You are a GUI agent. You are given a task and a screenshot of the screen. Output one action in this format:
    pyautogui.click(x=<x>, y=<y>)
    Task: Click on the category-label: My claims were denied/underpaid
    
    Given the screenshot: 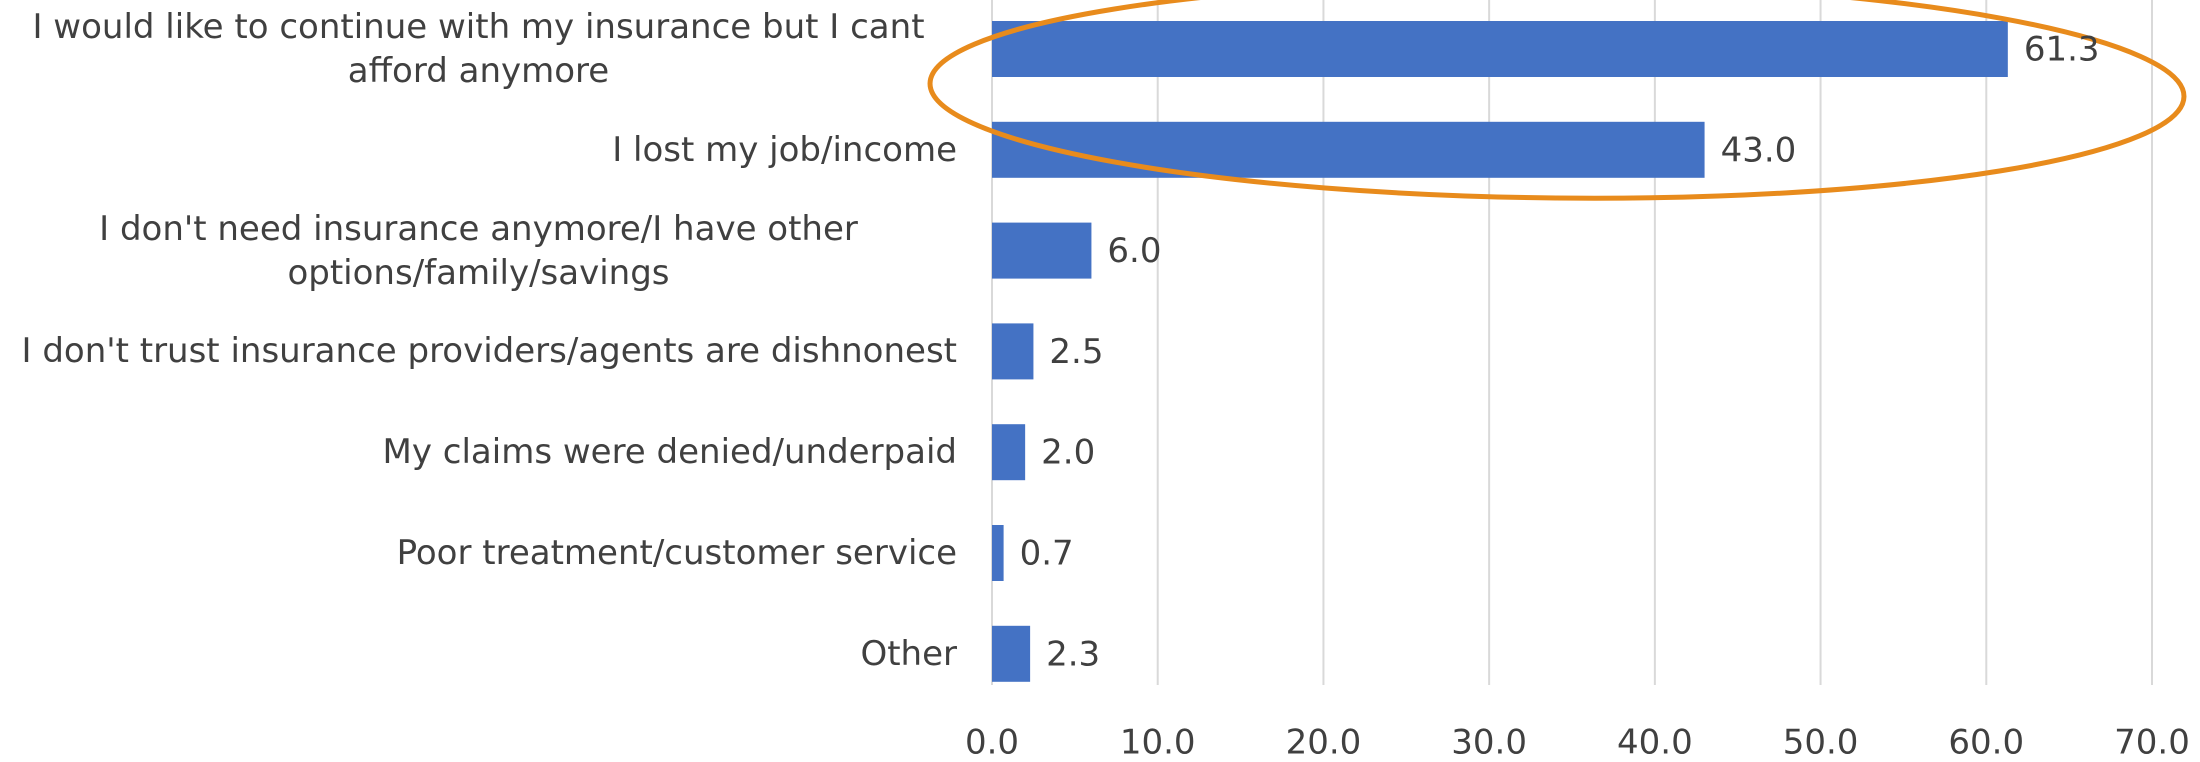 What is the action you would take?
    pyautogui.click(x=669, y=452)
    